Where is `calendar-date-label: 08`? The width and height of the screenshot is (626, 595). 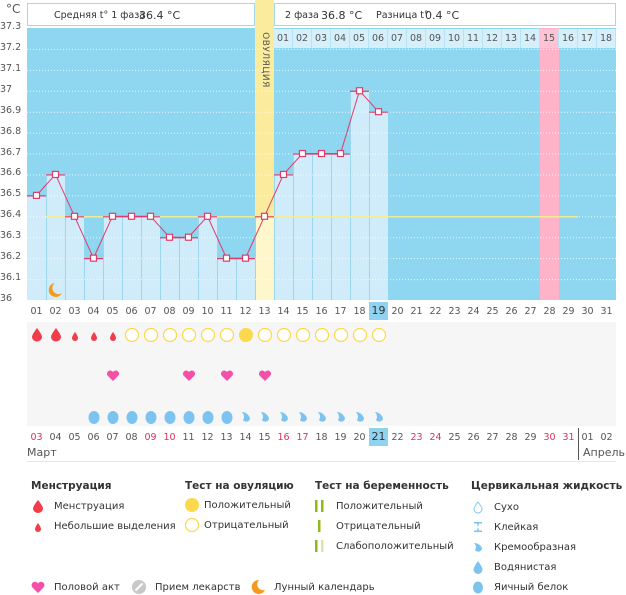 calendar-date-label: 08 is located at coordinates (131, 437).